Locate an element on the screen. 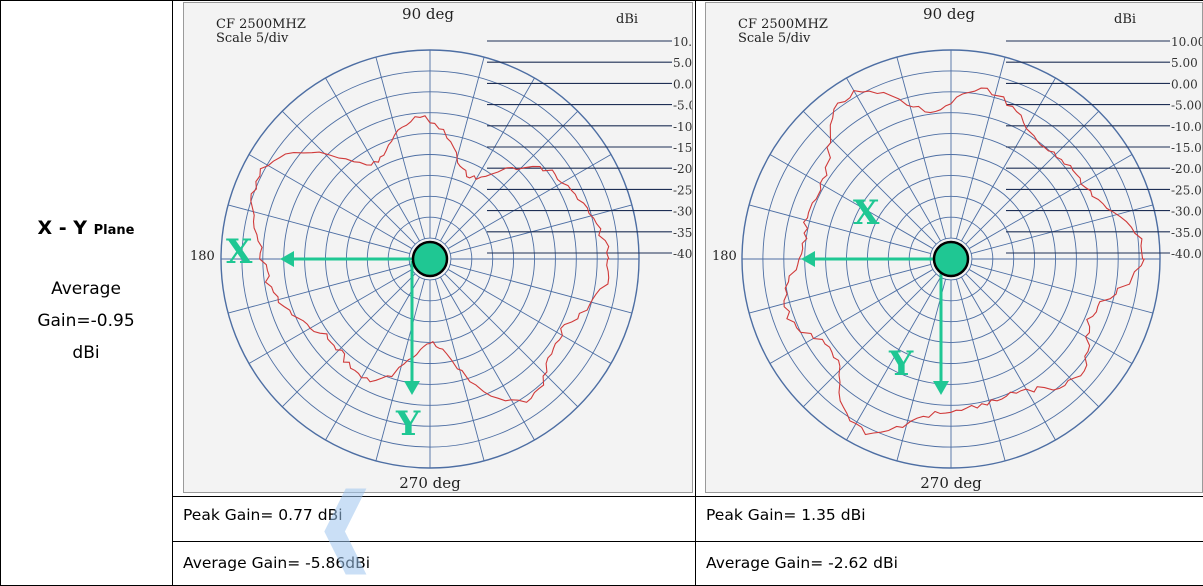 The height and width of the screenshot is (586, 1203). average-gain-1: Average Gain= -5.86dBi is located at coordinates (276, 563).